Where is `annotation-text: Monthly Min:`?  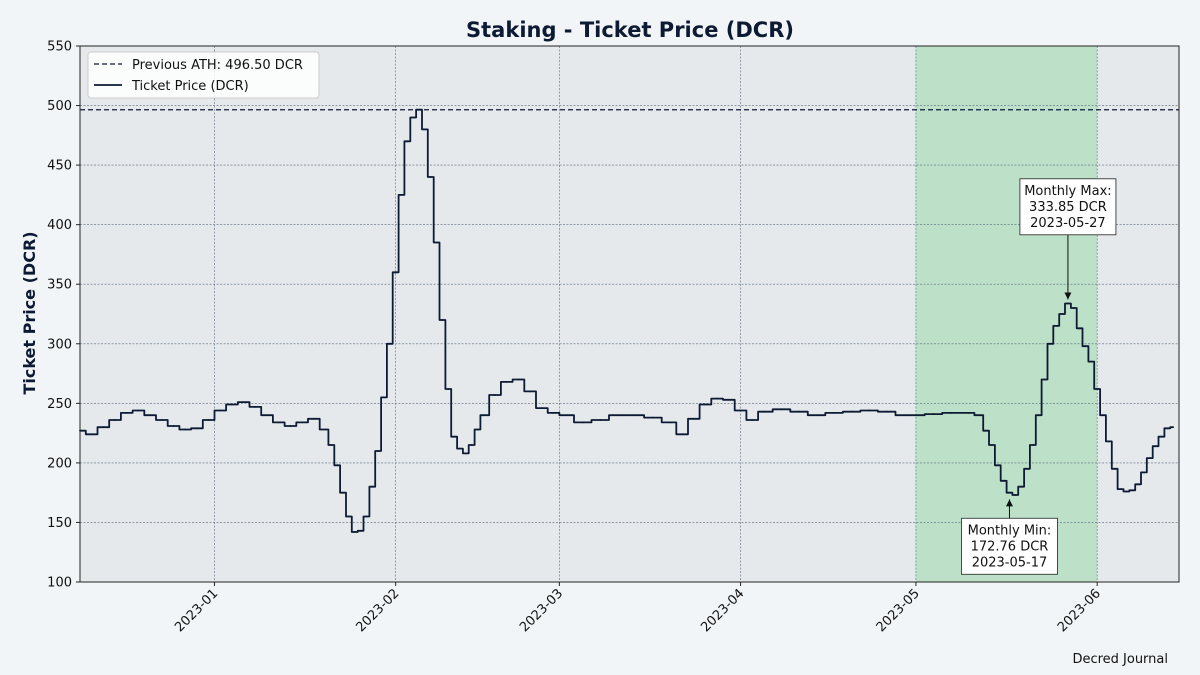 annotation-text: Monthly Min: is located at coordinates (1010, 530).